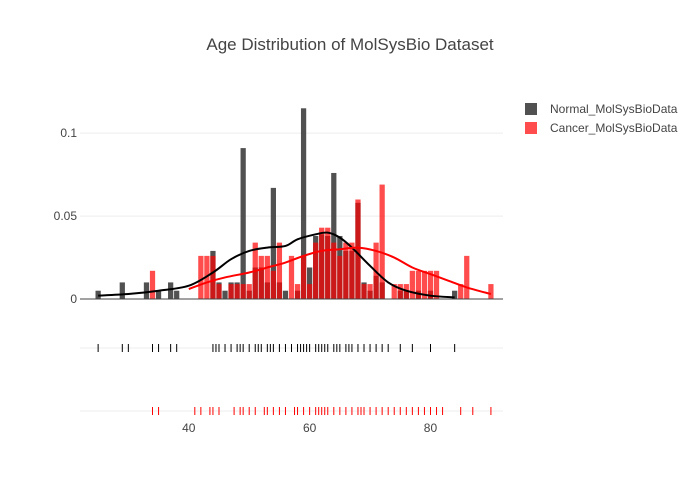 The image size is (700, 500). Describe the element at coordinates (614, 128) in the screenshot. I see `legend-label: Cancer_MolSysBioData` at that location.